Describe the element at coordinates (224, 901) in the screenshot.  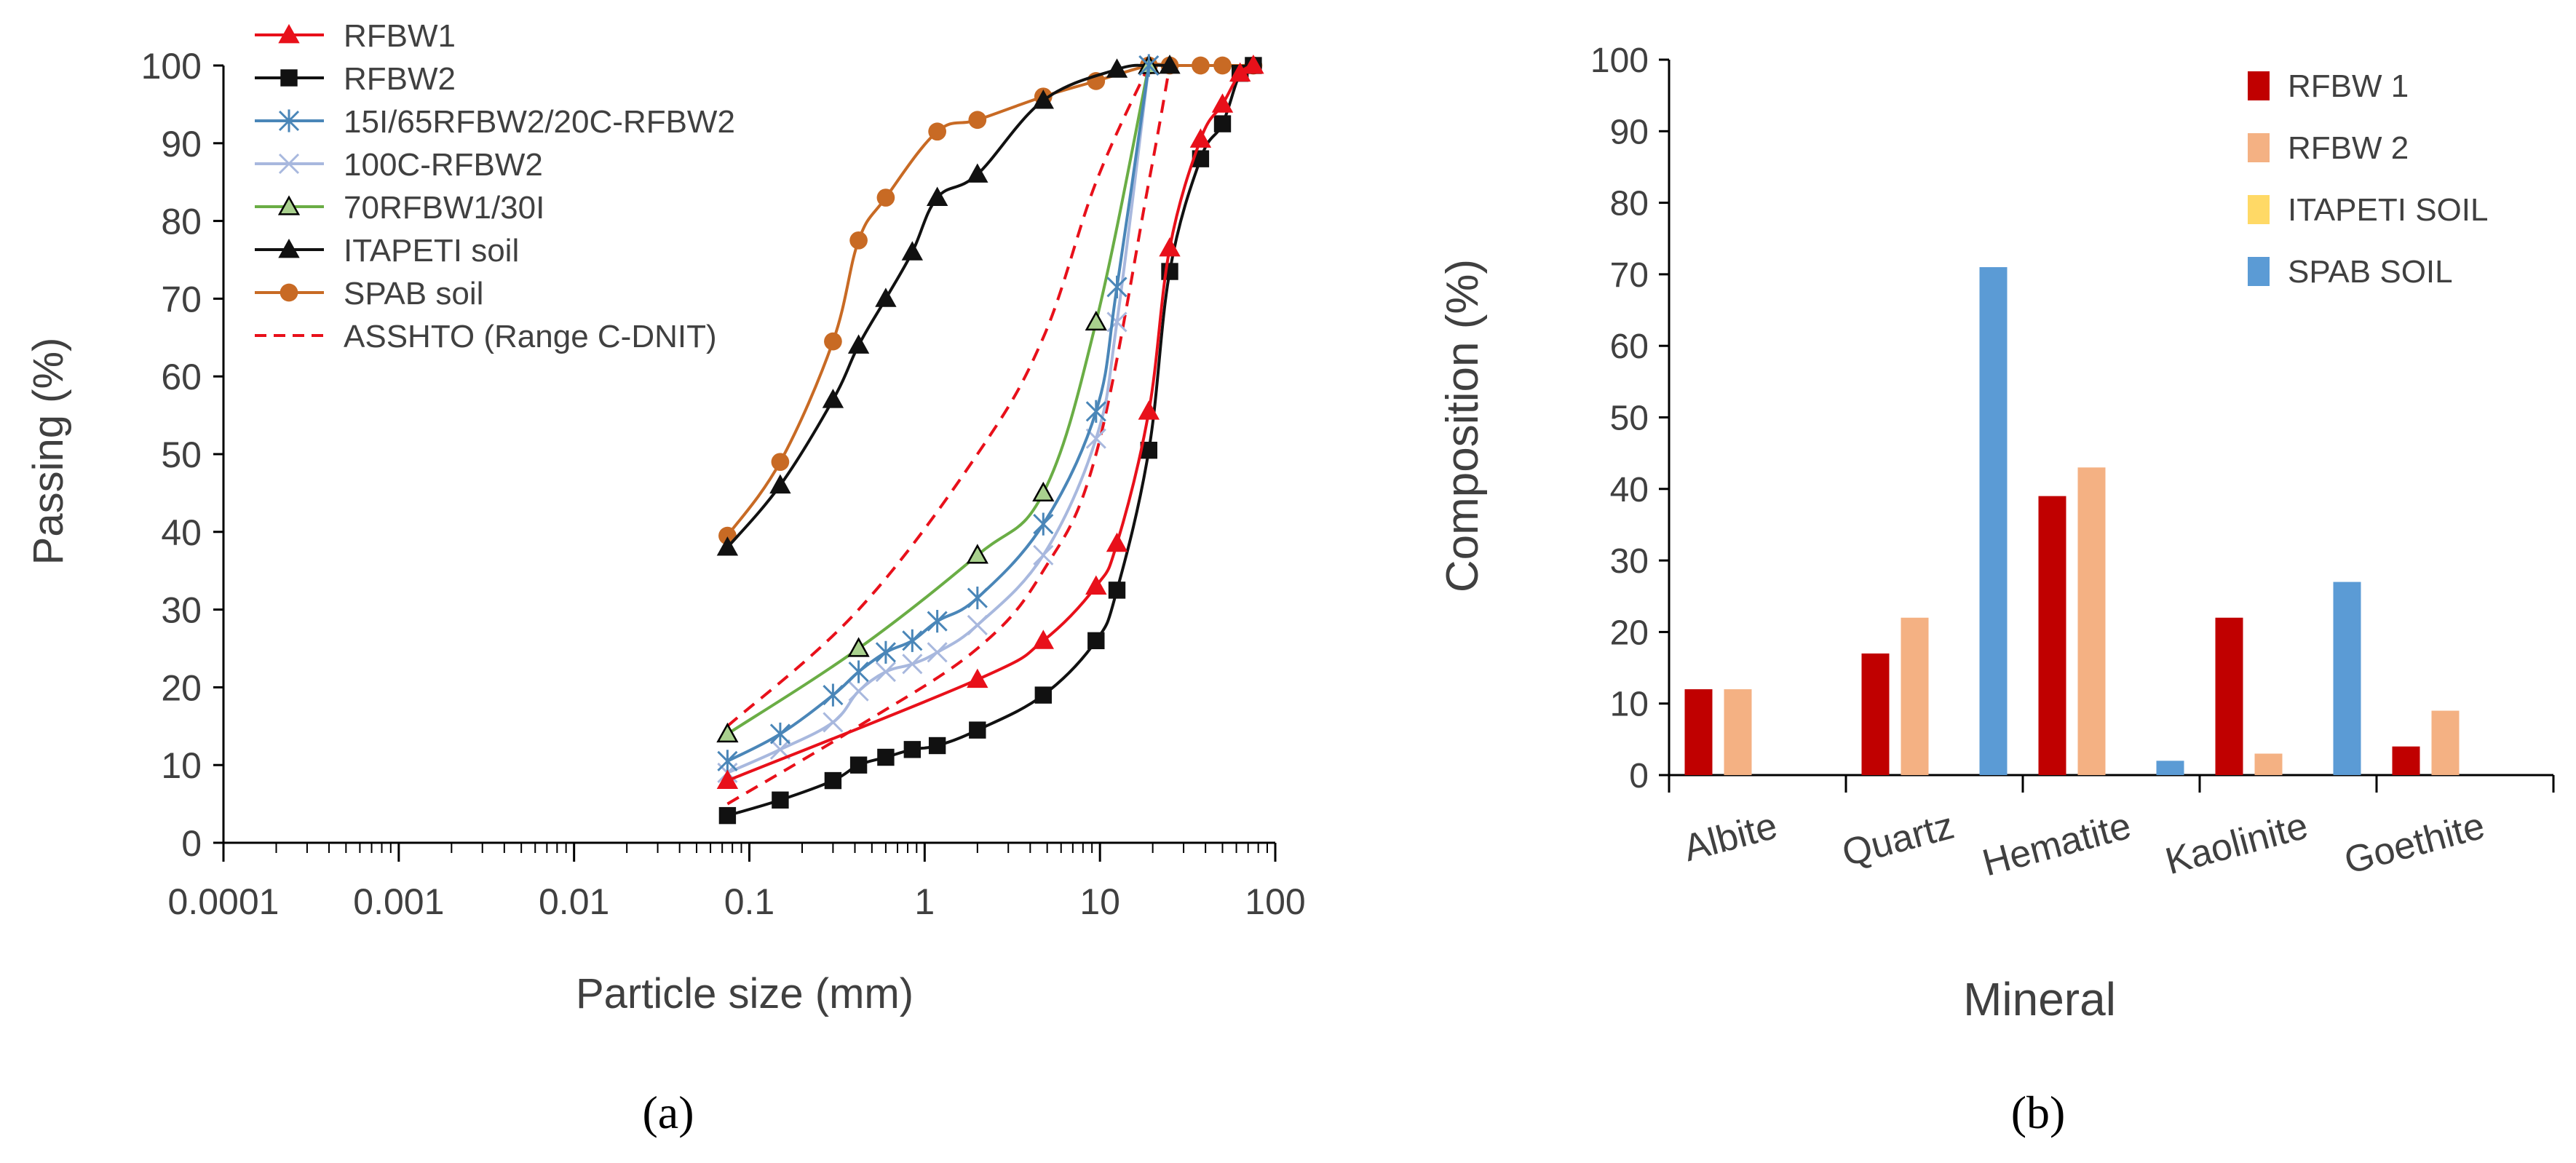
I see `panel-a-x-tick-label: 0.0001` at that location.